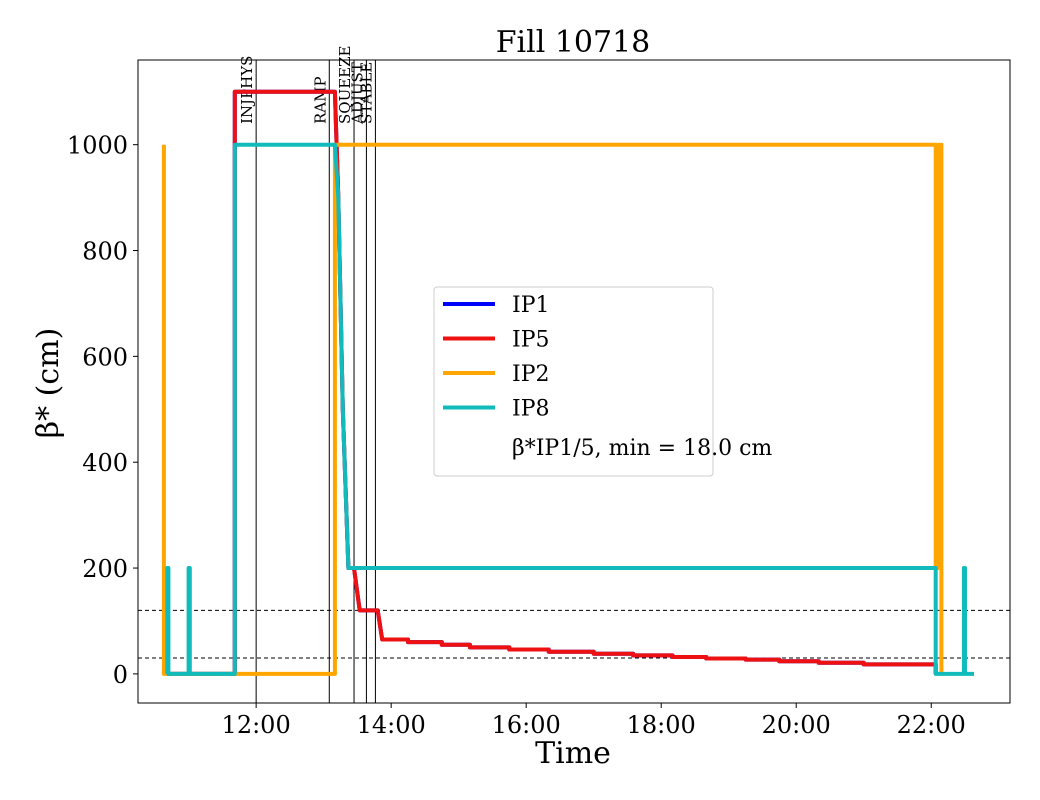 This screenshot has width=1040, height=800. I want to click on phase-label: ADJUST, so click(357, 93).